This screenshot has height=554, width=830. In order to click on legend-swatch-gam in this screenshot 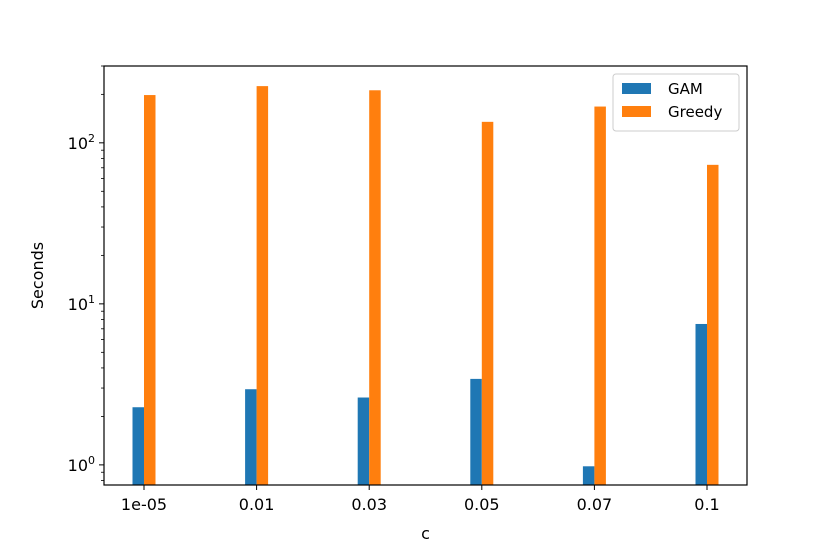, I will do `click(636, 88)`.